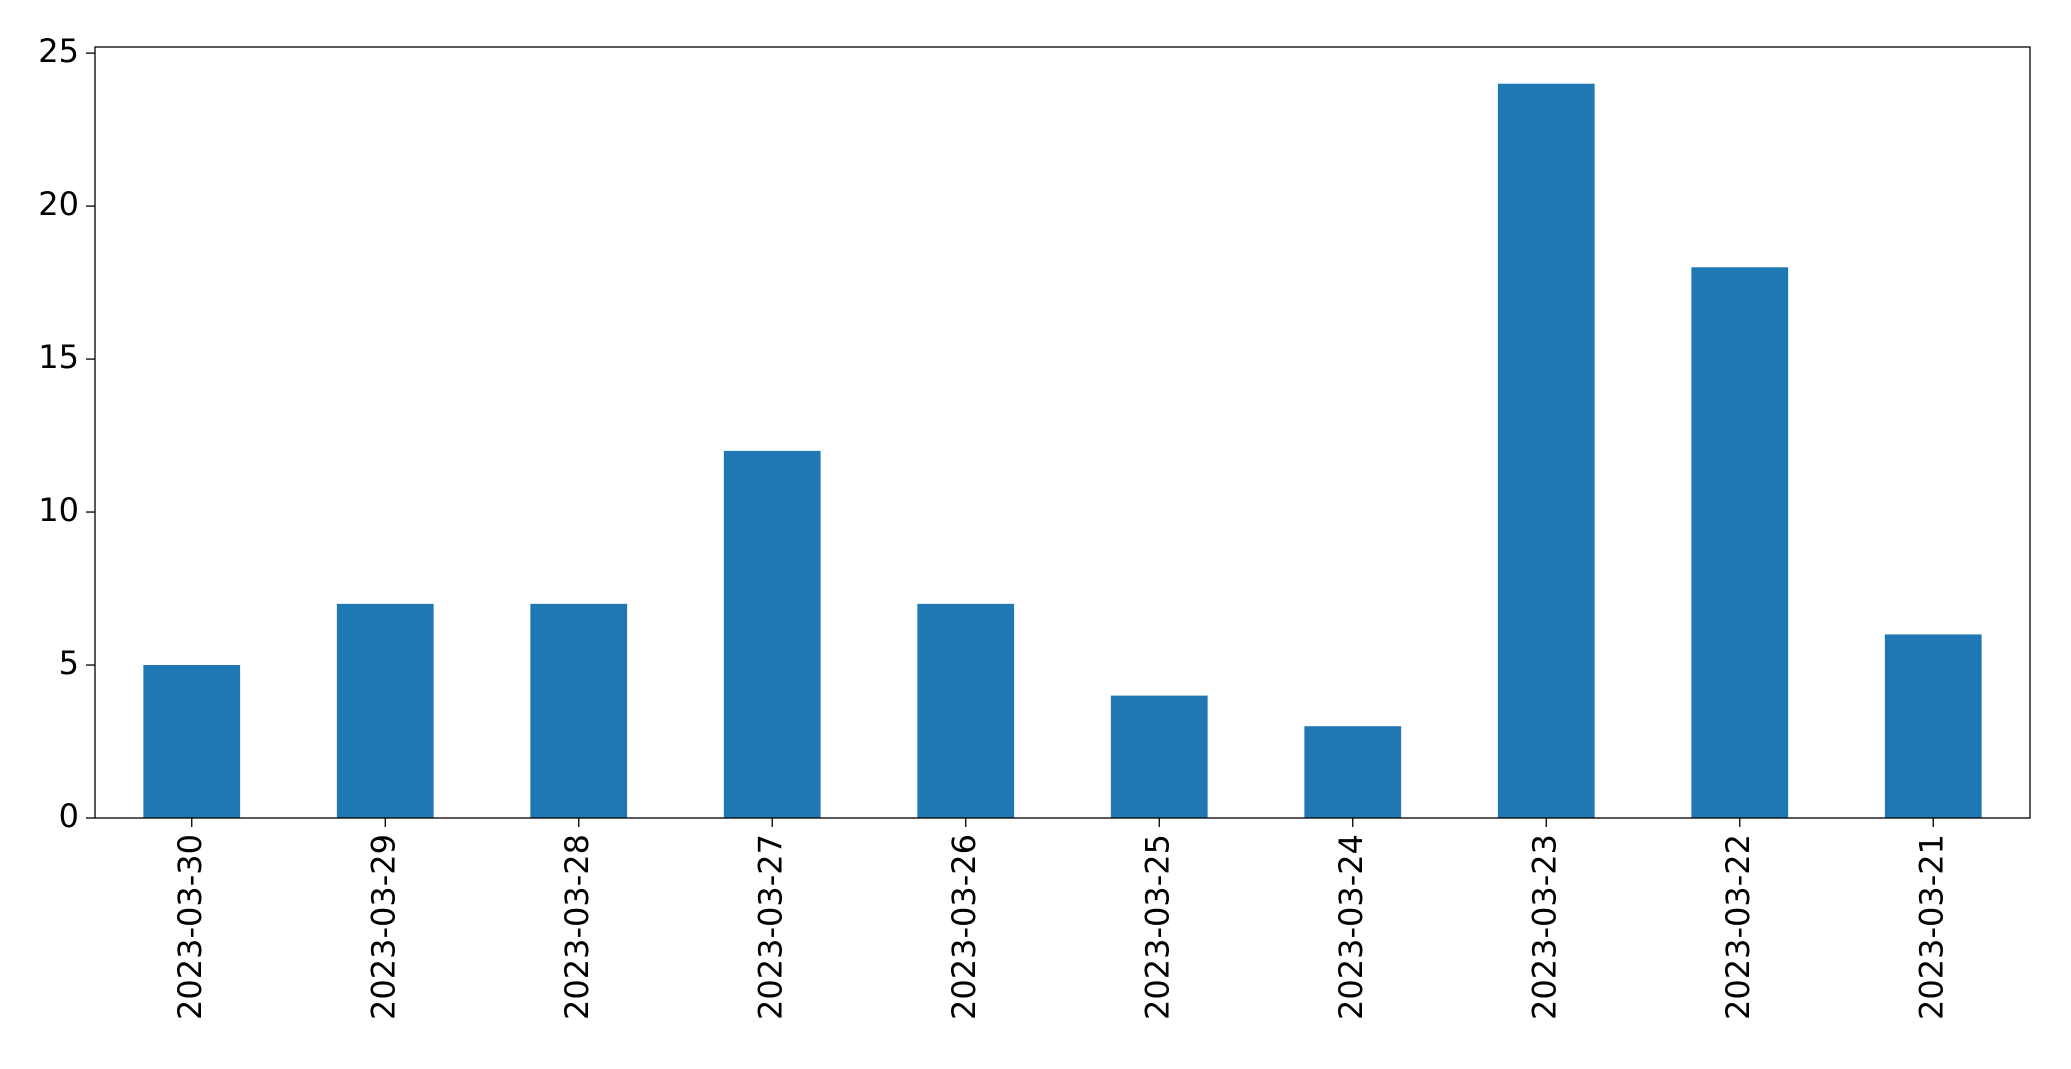  I want to click on x-tick-label: 2023-03-23, so click(1544, 927).